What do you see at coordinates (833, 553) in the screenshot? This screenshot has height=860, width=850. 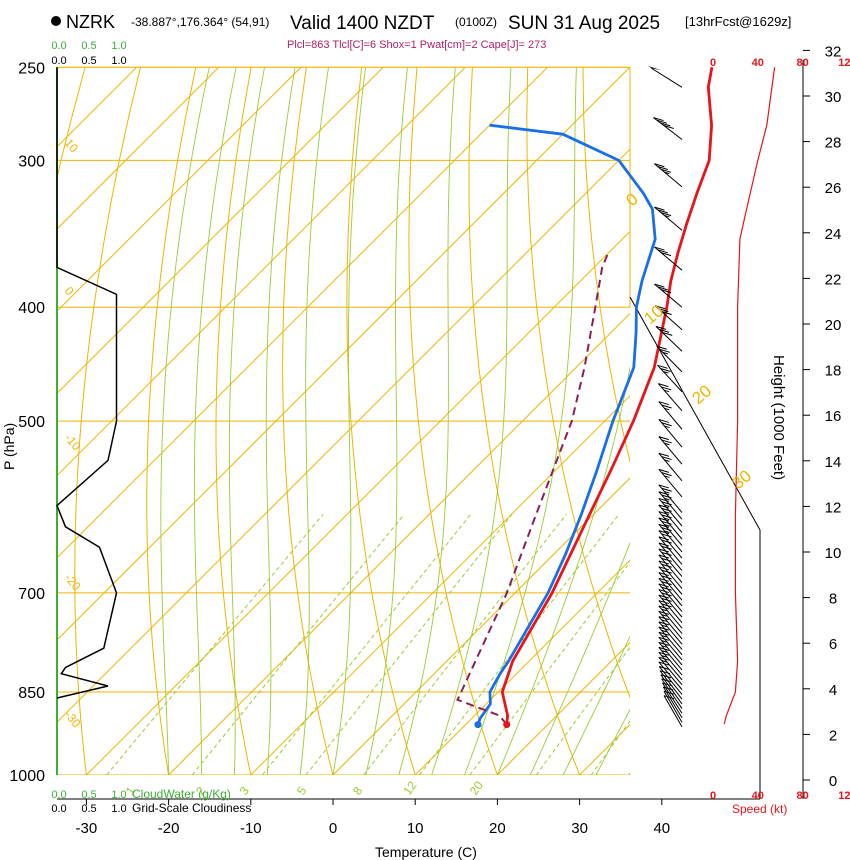 I see `height-tick-label: 10` at bounding box center [833, 553].